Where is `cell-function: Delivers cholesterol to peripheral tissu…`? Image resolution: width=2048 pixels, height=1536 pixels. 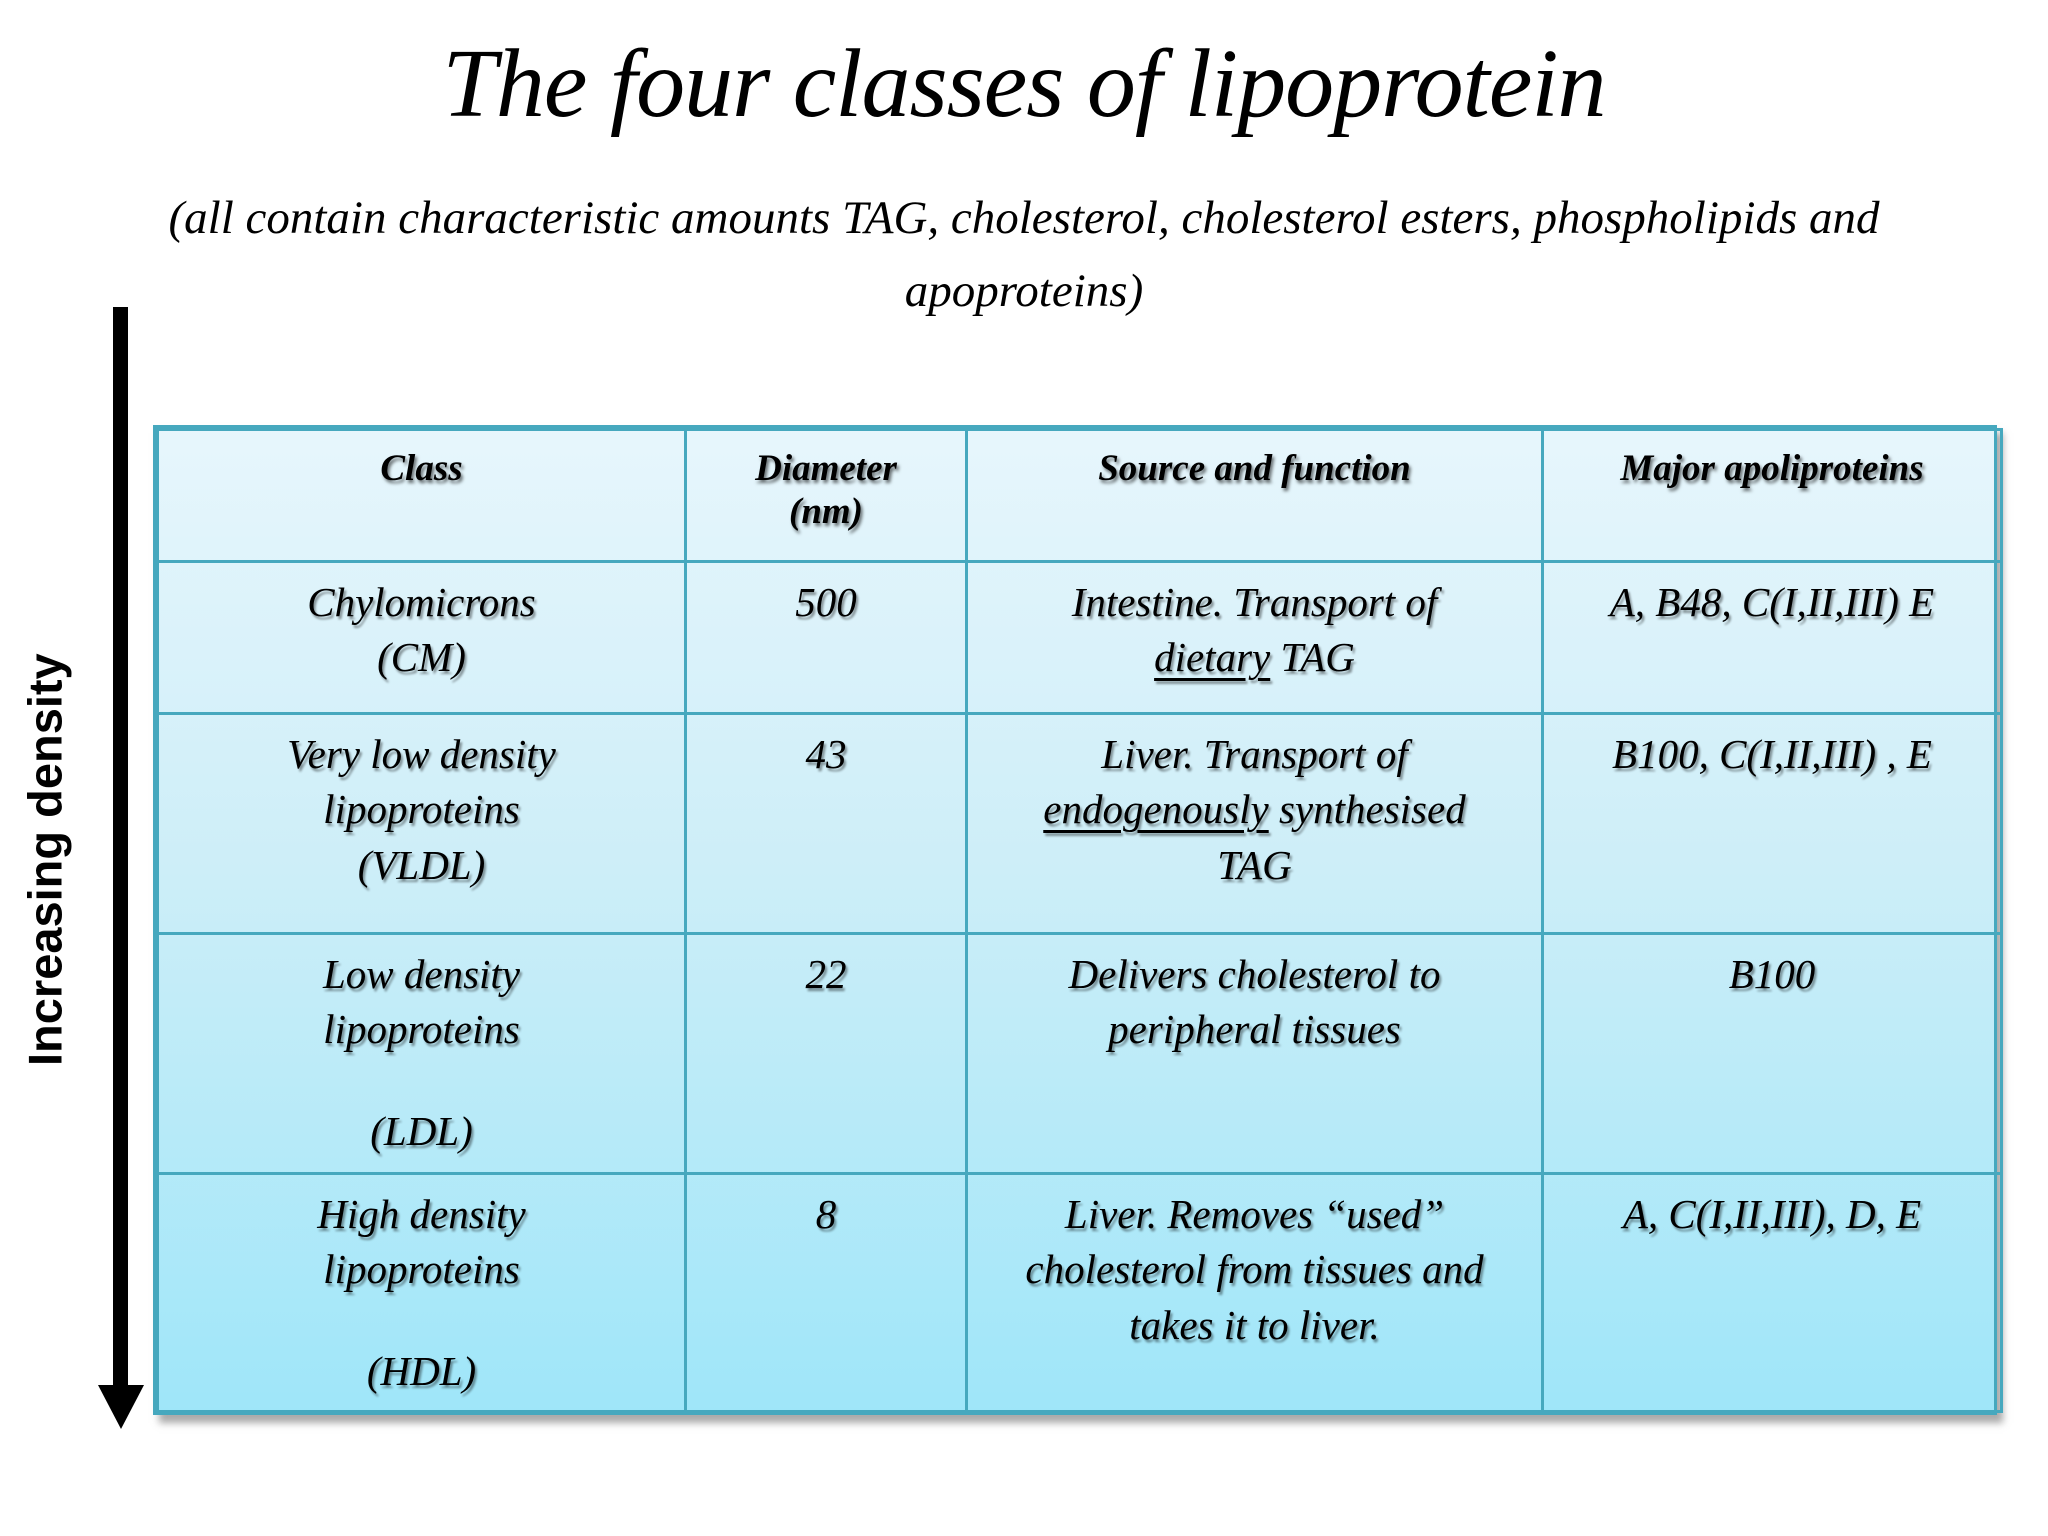
cell-function: Delivers cholesterol to peripheral tissu… is located at coordinates (1254, 1053).